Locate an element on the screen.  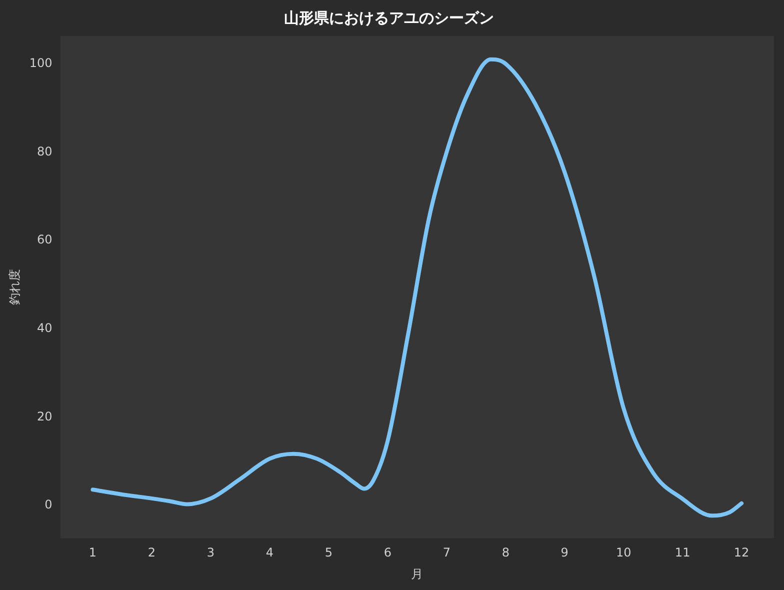
y-tick-label: 80 is located at coordinates (44, 151).